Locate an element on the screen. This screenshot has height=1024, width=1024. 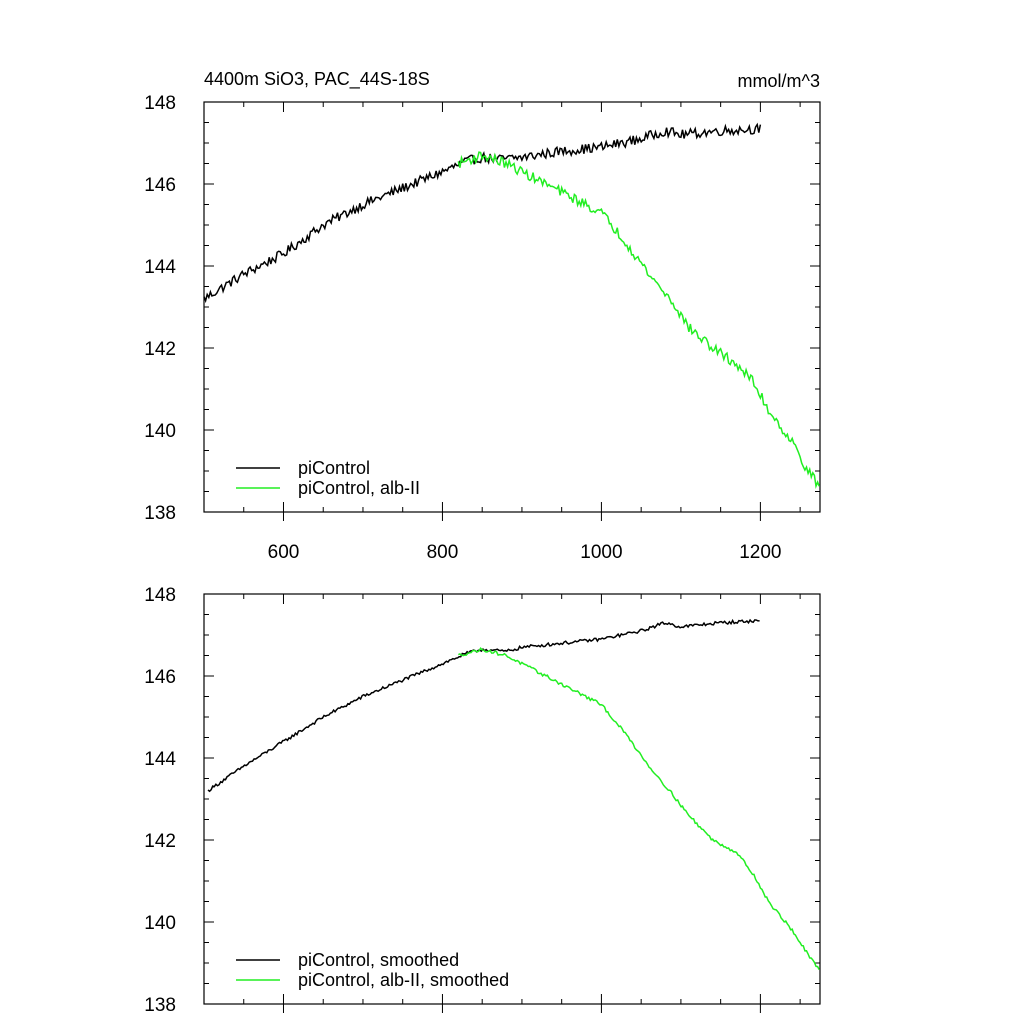
x-tick-label: 800 is located at coordinates (443, 552).